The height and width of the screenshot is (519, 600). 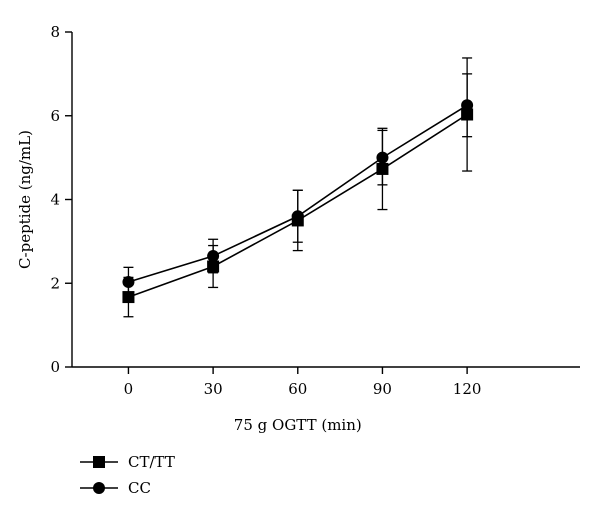 What do you see at coordinates (151, 462) in the screenshot?
I see `legend-label: CT/TT` at bounding box center [151, 462].